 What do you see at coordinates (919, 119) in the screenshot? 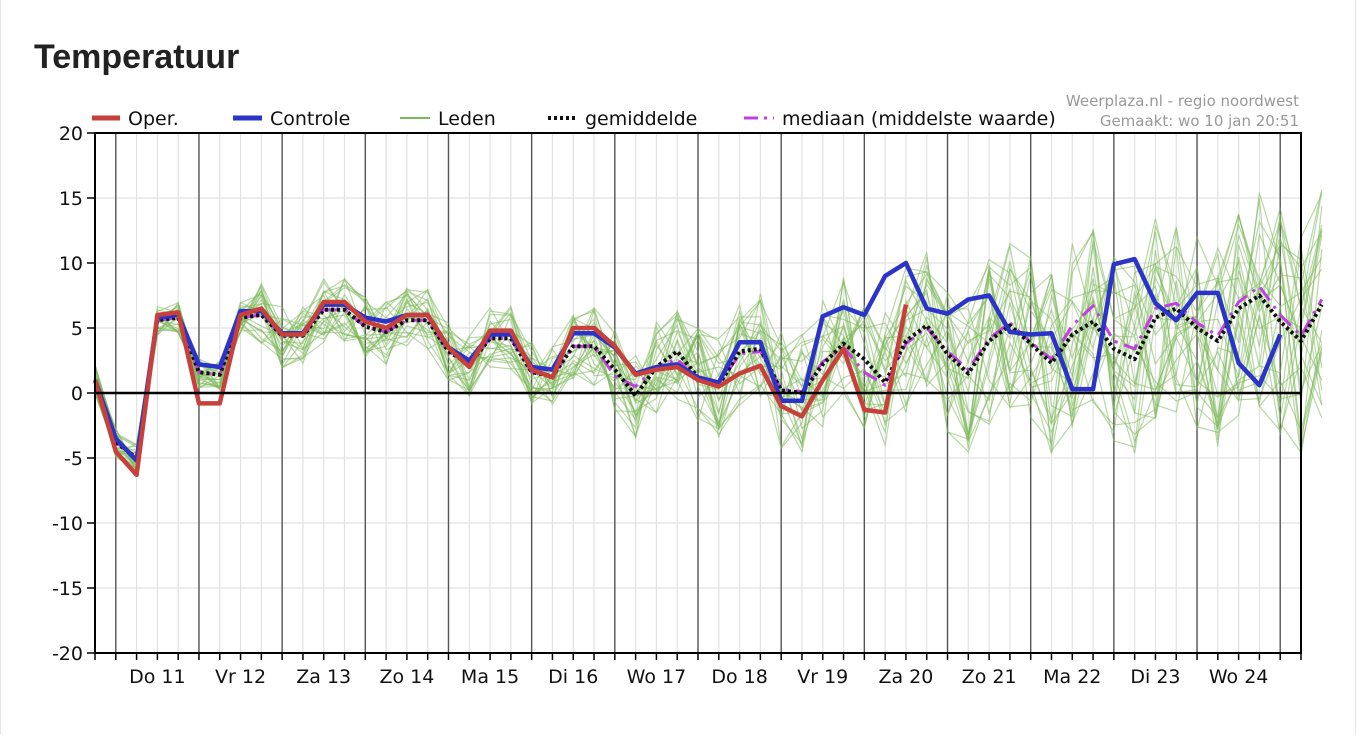
I see `legend-label-mediaan: mediaan (middelste waarde)` at bounding box center [919, 119].